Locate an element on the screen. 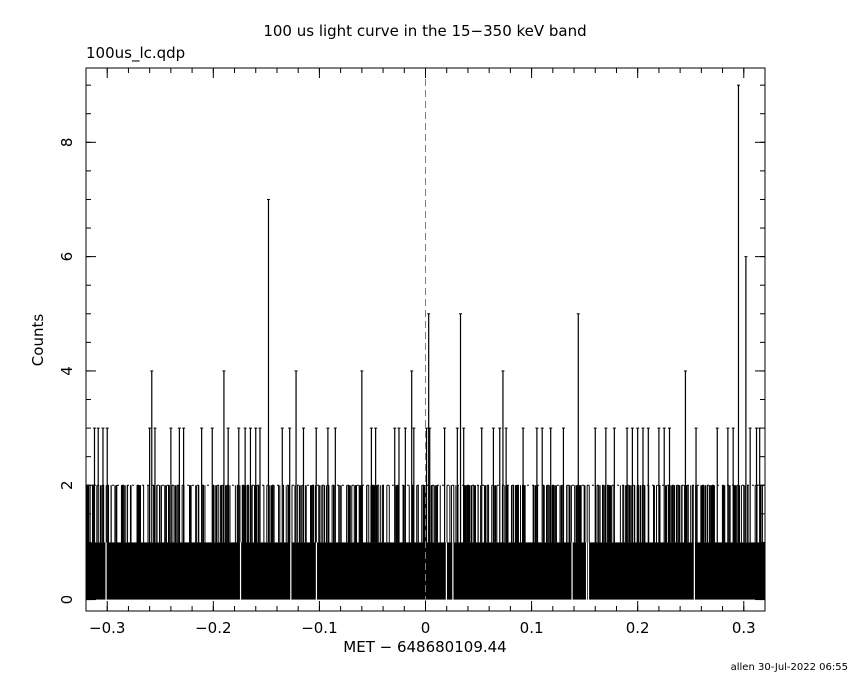  y-axis-label: Counts is located at coordinates (38, 340).